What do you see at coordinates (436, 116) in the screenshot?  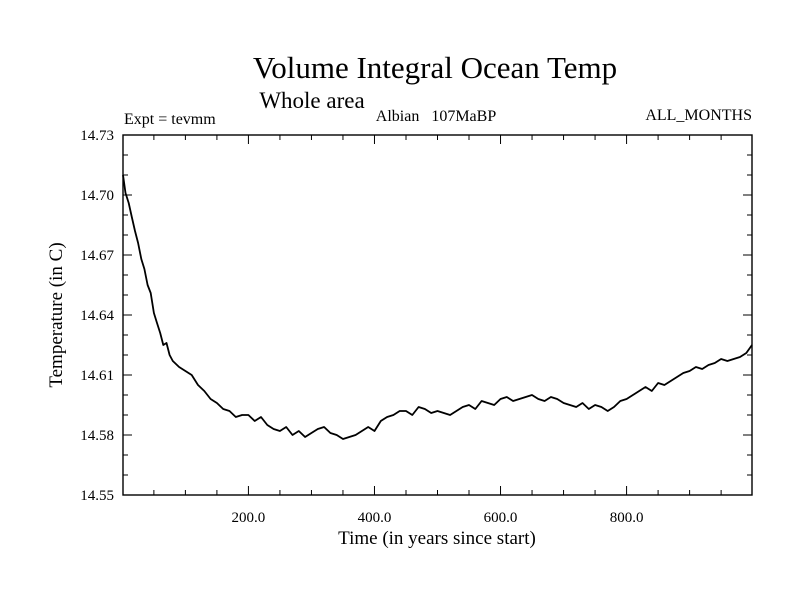 I see `period-label: Albian 107MaBP` at bounding box center [436, 116].